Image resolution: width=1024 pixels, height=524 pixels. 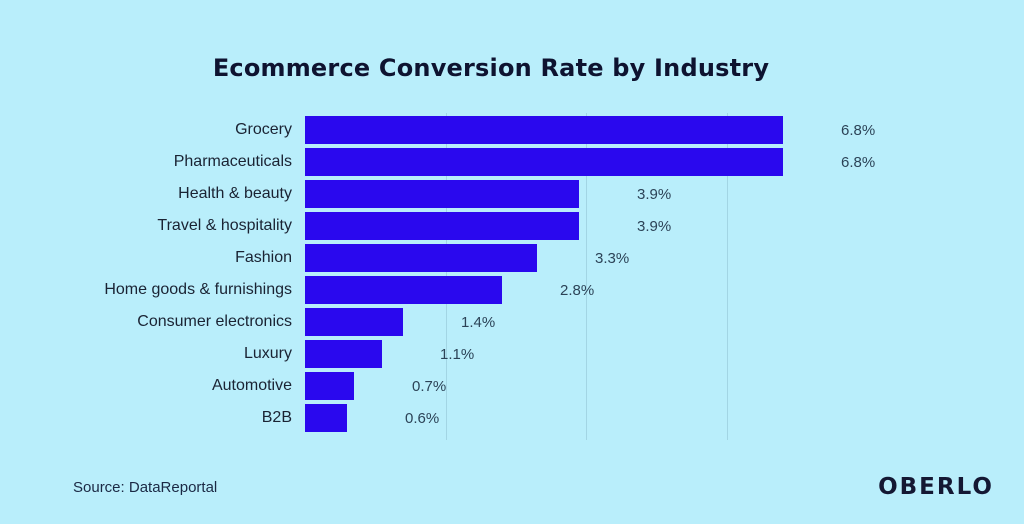 What do you see at coordinates (263, 257) in the screenshot?
I see `category-label: Fashion` at bounding box center [263, 257].